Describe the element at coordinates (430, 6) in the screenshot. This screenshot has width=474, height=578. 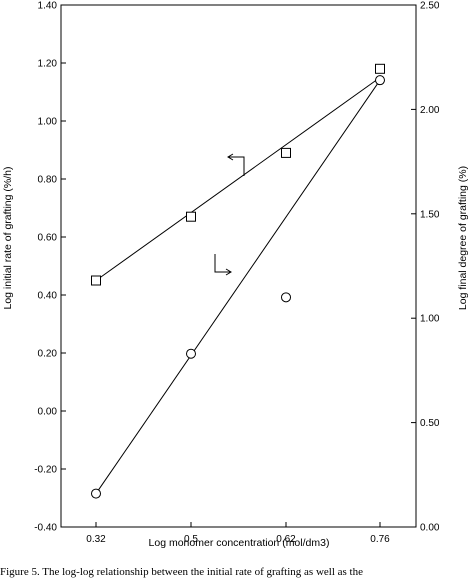
I see `right-tick-label: 2.50` at that location.